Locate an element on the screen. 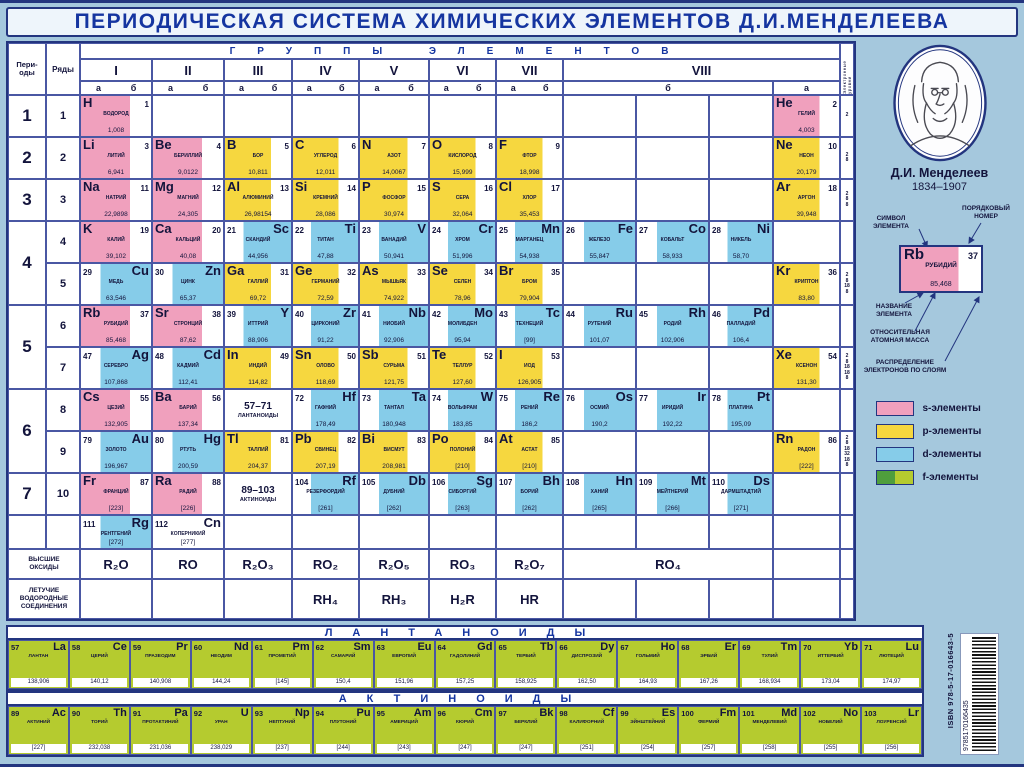  element-symbol: V is located at coordinates (421, 228).